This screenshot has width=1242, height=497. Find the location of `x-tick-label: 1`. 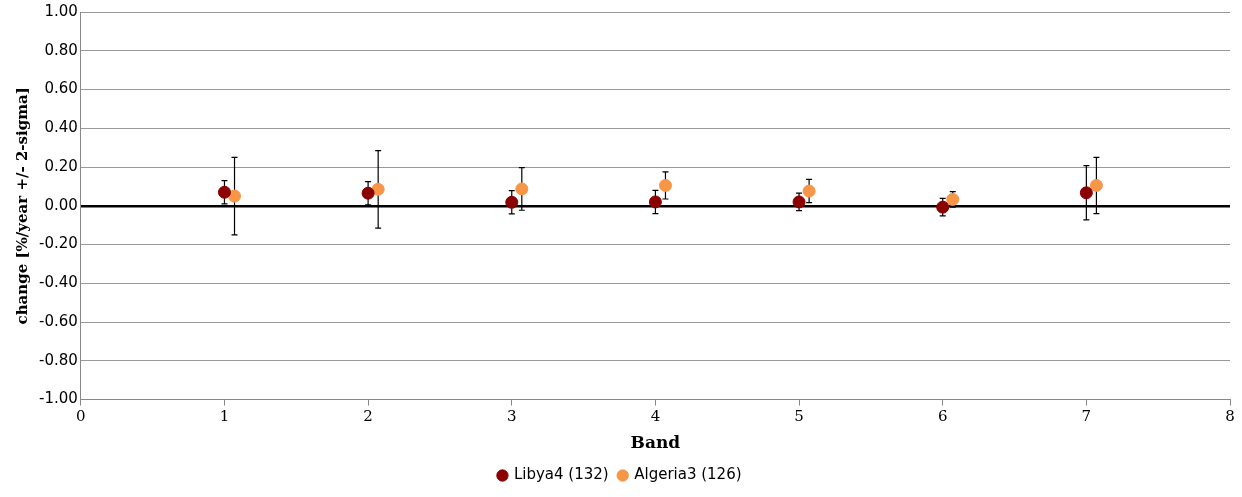

x-tick-label: 1 is located at coordinates (224, 416).